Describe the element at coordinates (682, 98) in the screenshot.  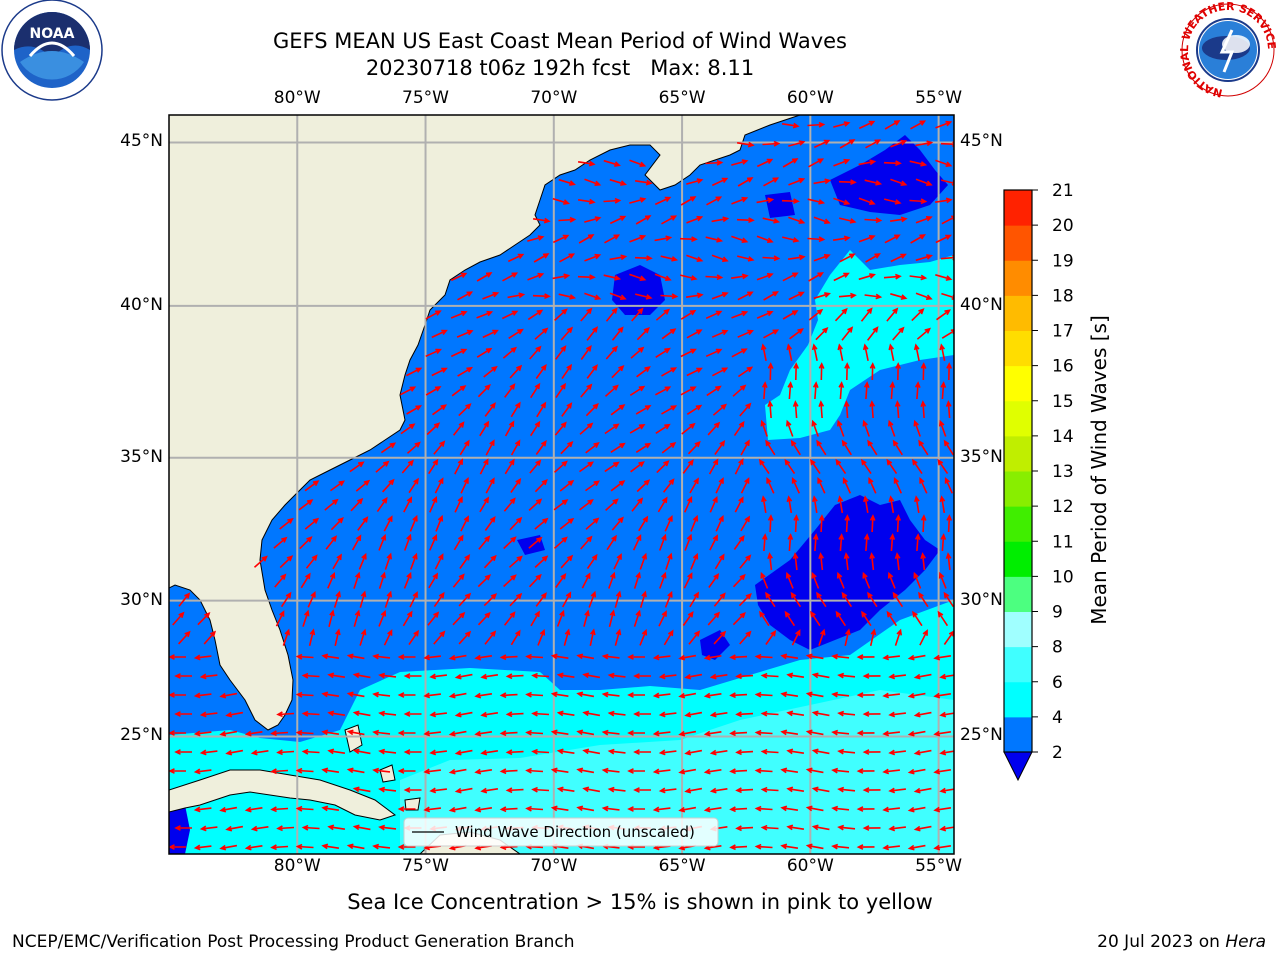
I see `lon-tick-top: 65°W` at that location.